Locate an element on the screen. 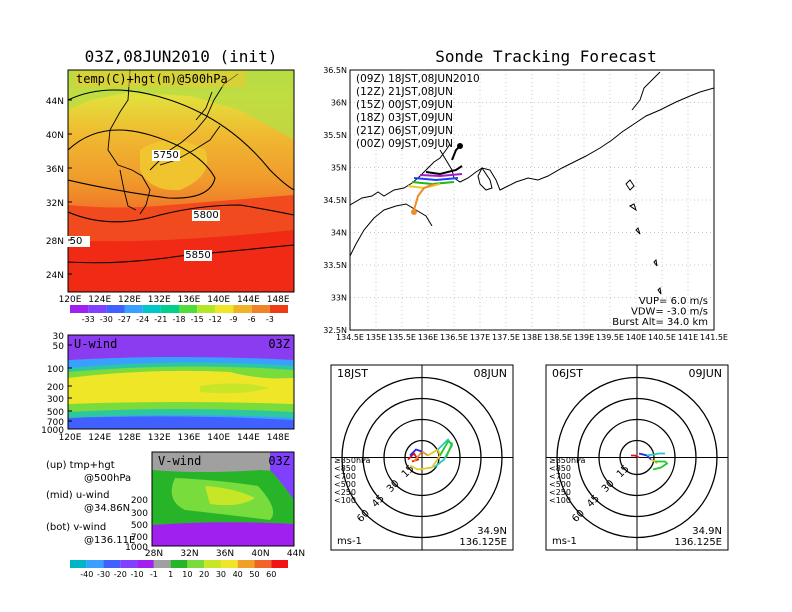 The width and height of the screenshot is (792, 612). hodograph-time: 06JST is located at coordinates (567, 373).